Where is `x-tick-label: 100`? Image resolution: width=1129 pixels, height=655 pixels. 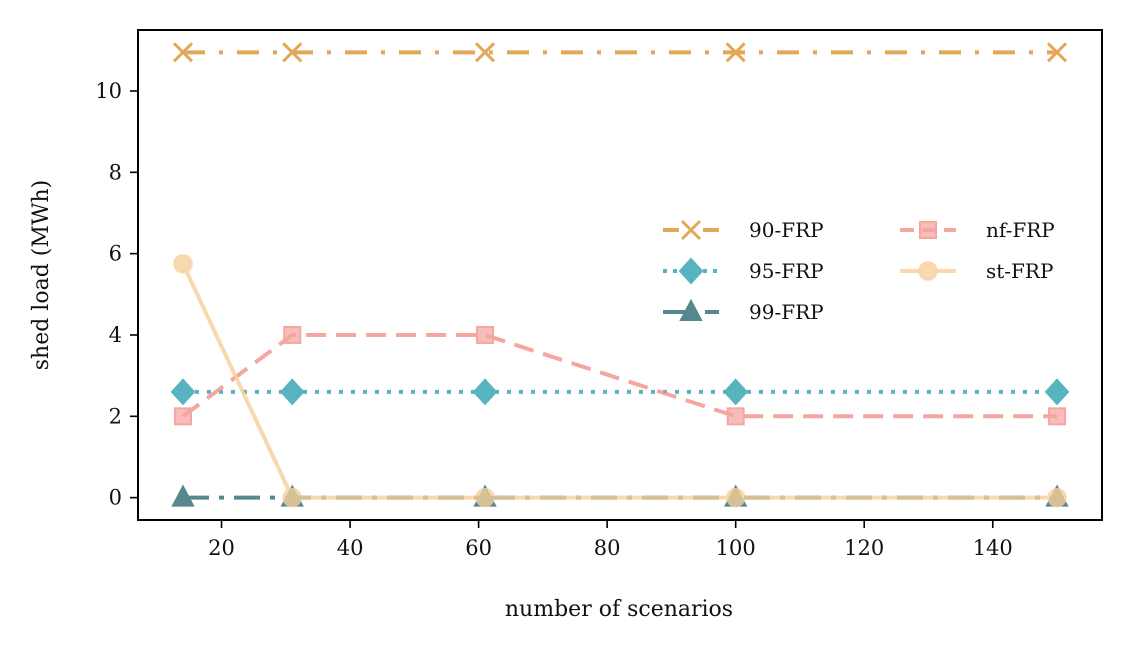 x-tick-label: 100 is located at coordinates (736, 548).